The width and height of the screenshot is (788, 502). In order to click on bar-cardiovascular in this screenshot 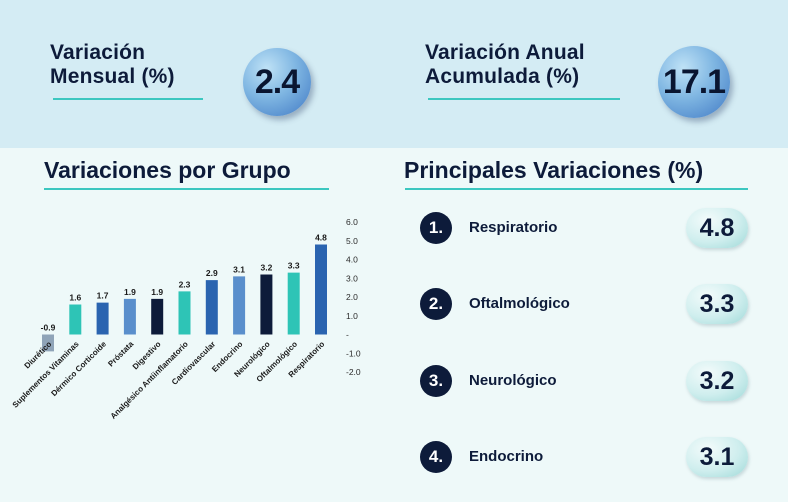, I will do `click(211, 307)`.